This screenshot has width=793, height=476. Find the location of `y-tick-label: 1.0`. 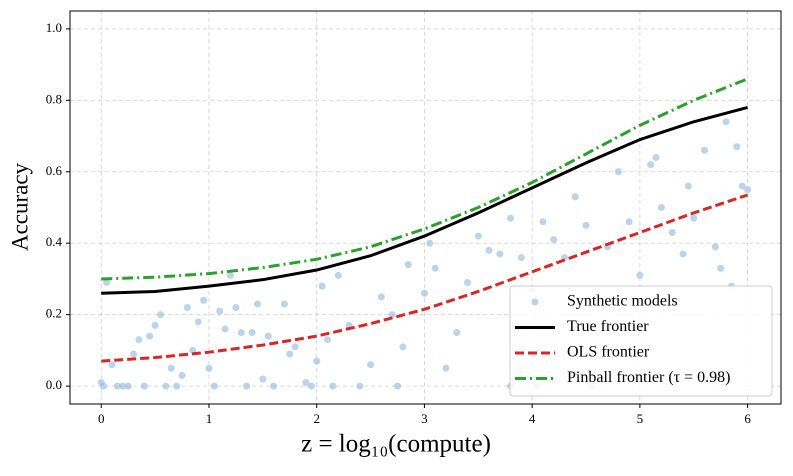

y-tick-label: 1.0 is located at coordinates (54, 27).